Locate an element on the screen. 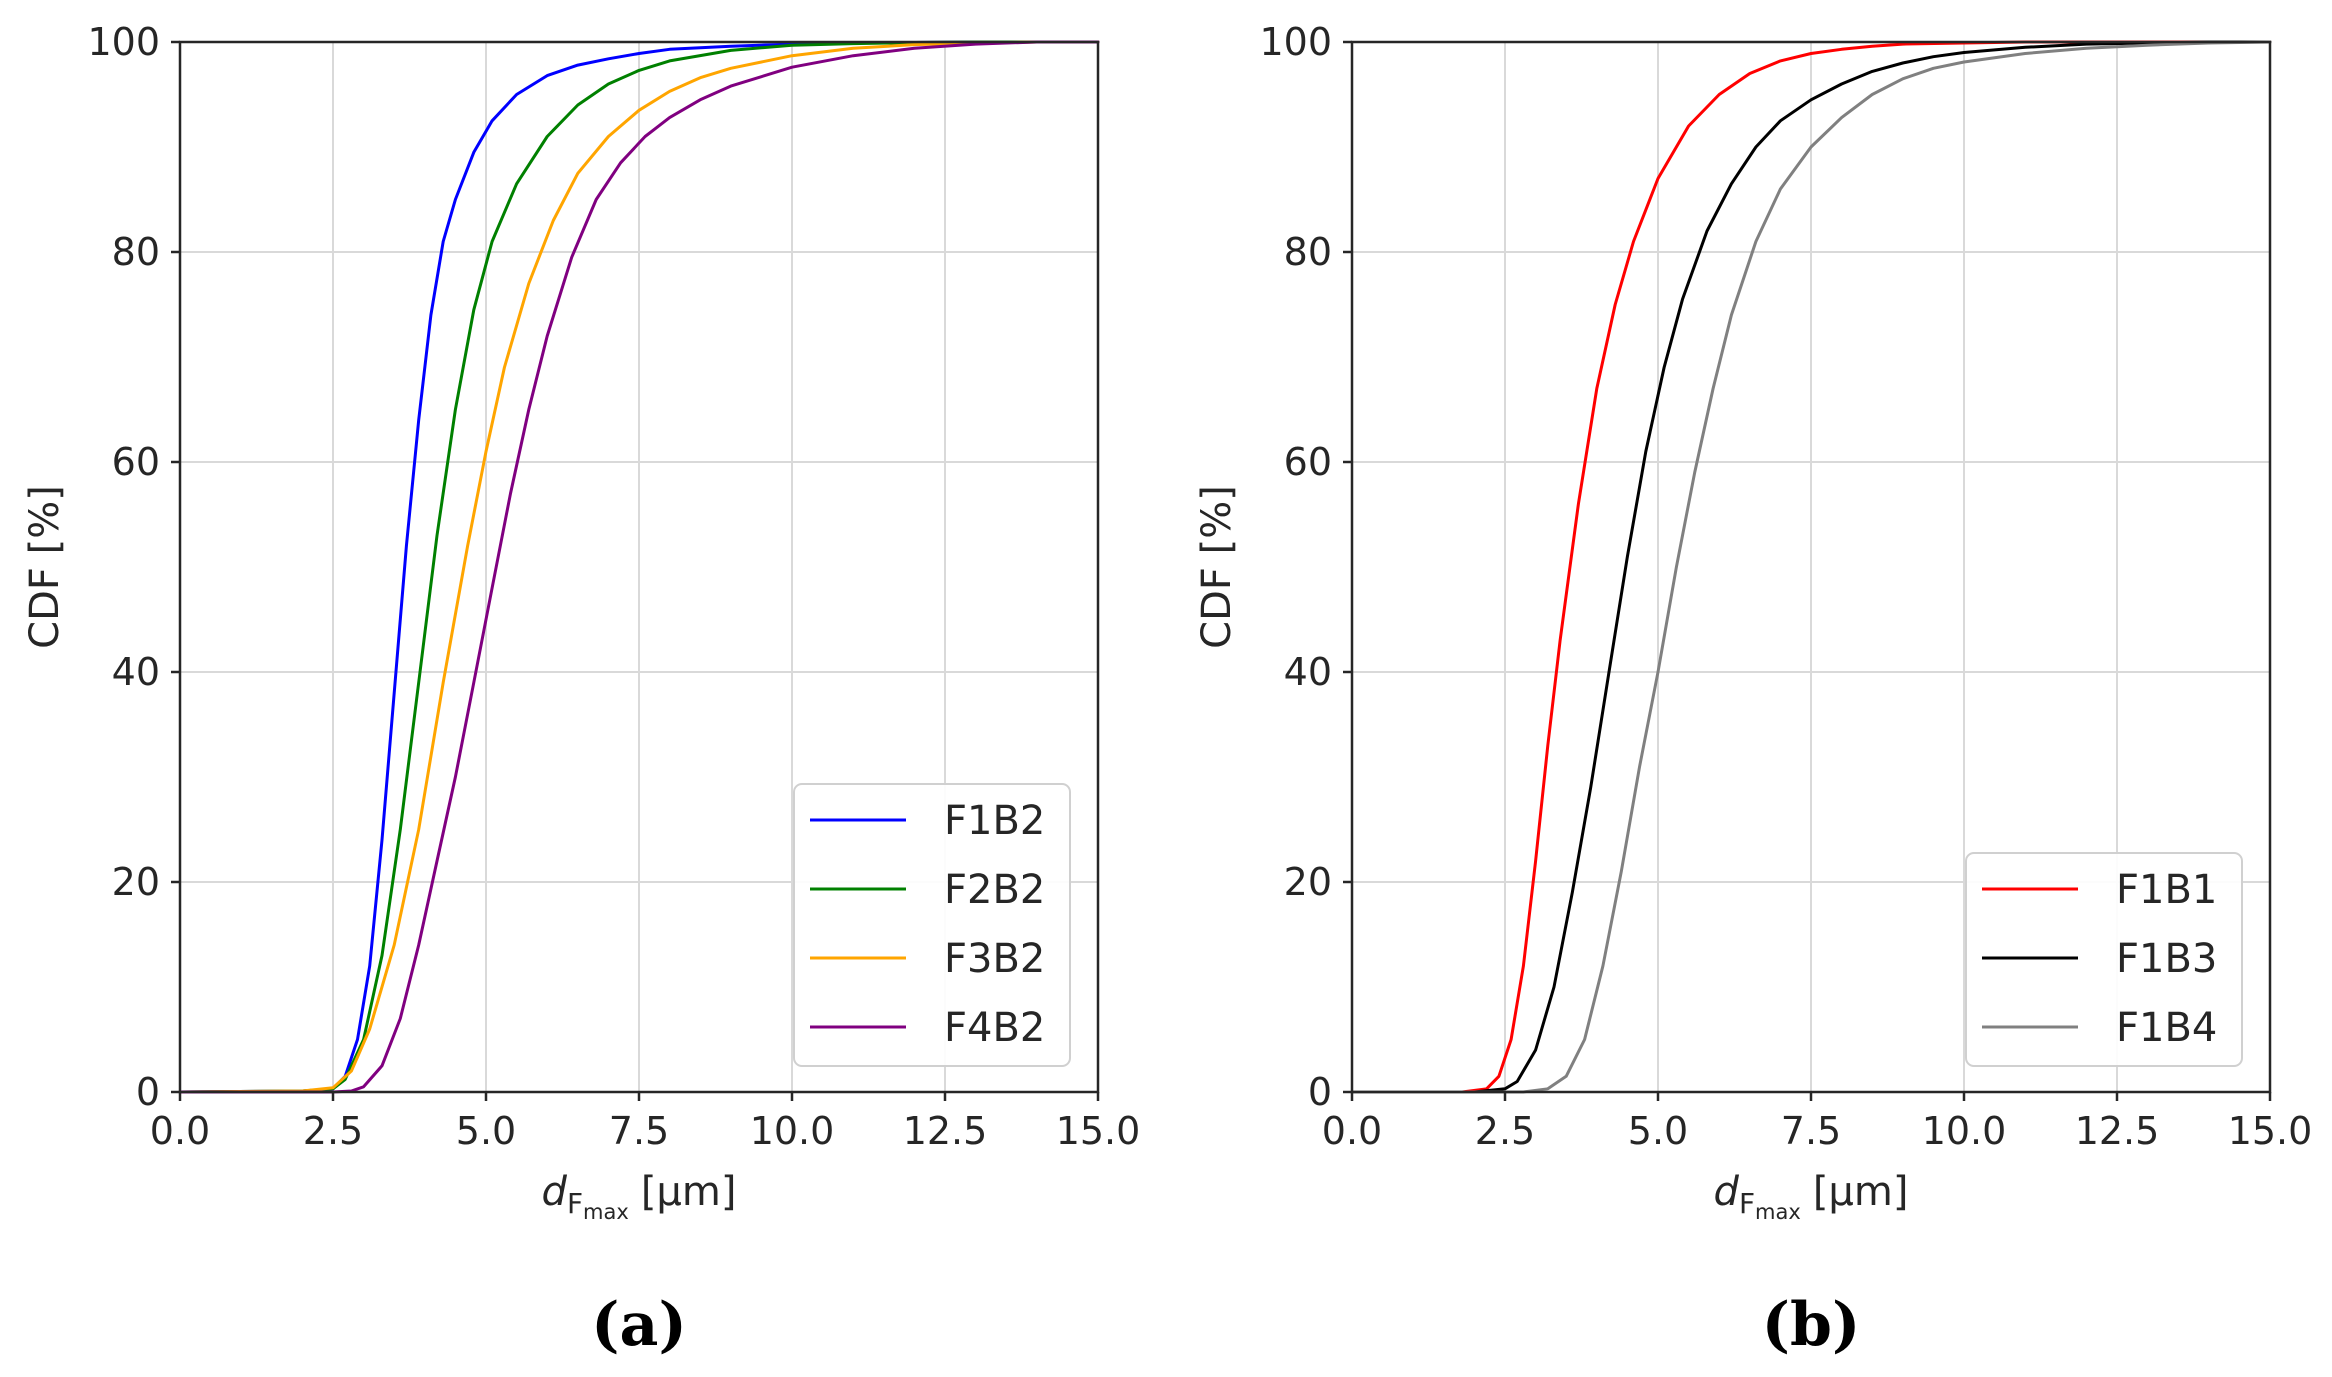 The image size is (2332, 1377). y-tick-label-b-3: 60 is located at coordinates (1308, 462).